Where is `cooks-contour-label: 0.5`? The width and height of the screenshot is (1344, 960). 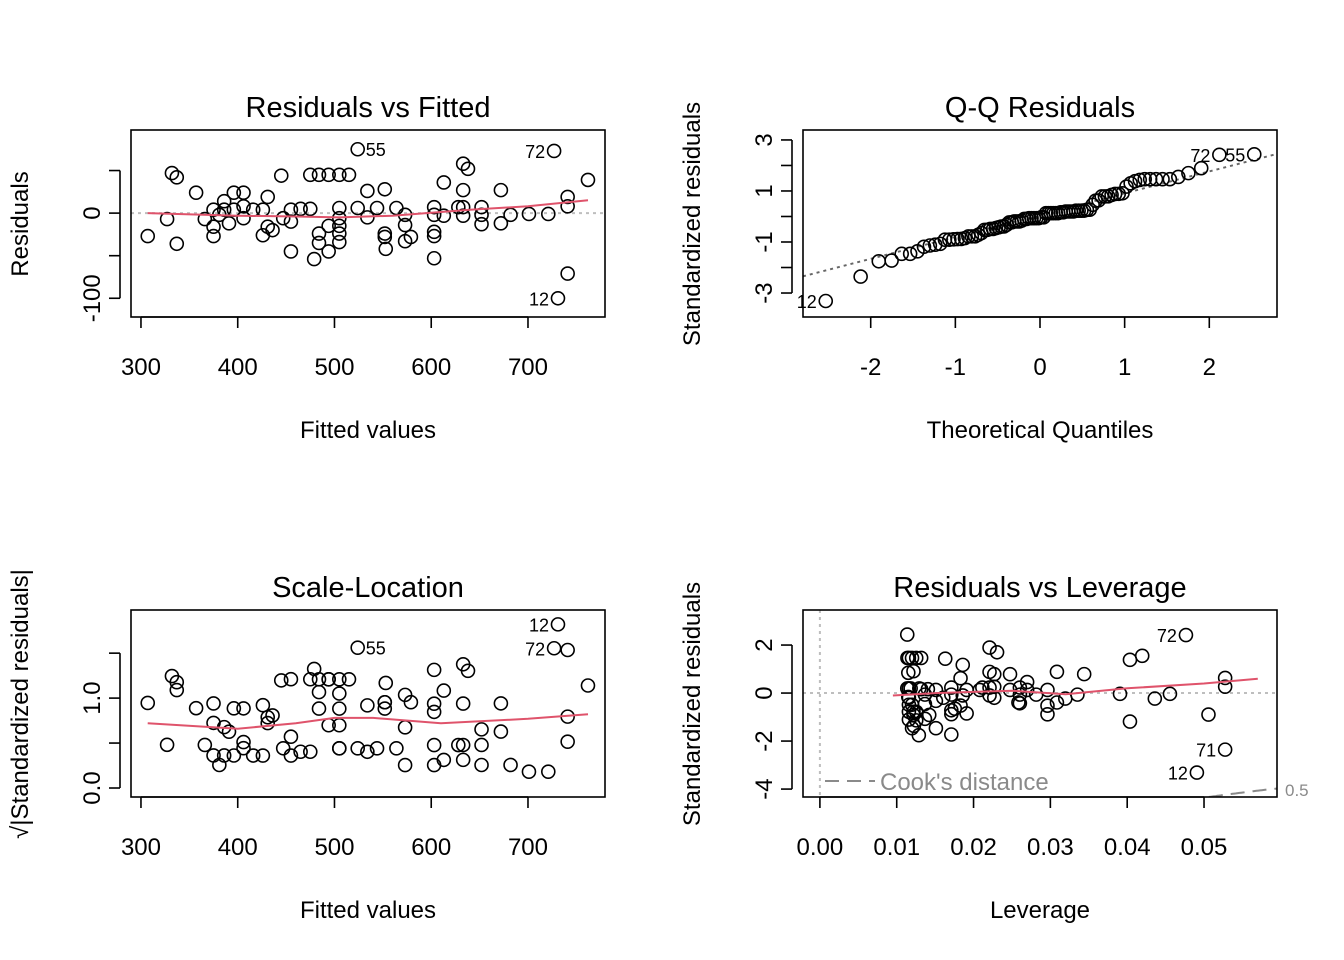 cooks-contour-label: 0.5 is located at coordinates (1297, 790).